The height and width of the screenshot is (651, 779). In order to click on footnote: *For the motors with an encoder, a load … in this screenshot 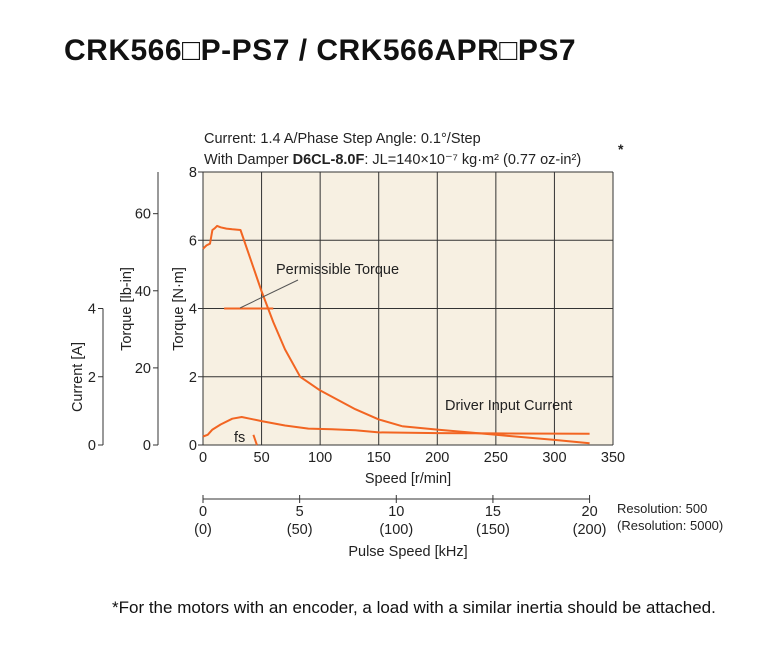, I will do `click(414, 607)`.